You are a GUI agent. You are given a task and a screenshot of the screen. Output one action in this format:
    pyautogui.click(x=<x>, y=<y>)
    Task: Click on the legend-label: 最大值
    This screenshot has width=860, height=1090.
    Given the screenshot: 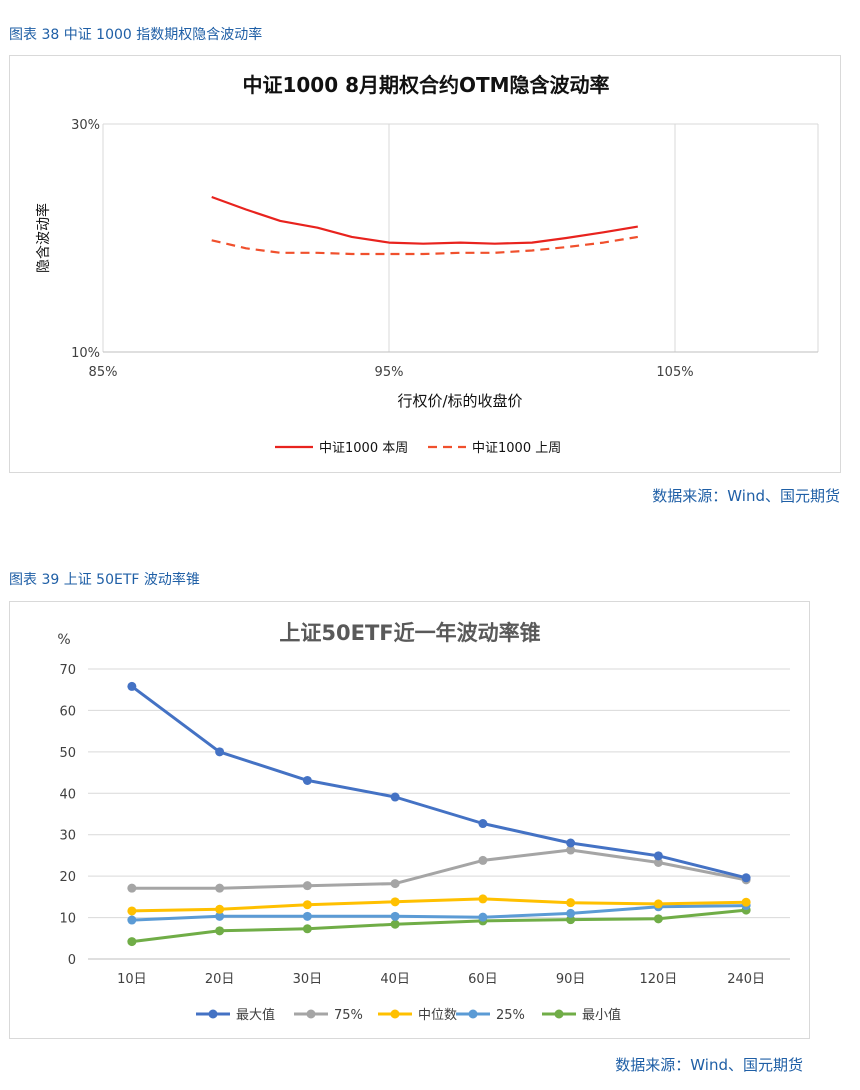 What is the action you would take?
    pyautogui.click(x=255, y=1015)
    